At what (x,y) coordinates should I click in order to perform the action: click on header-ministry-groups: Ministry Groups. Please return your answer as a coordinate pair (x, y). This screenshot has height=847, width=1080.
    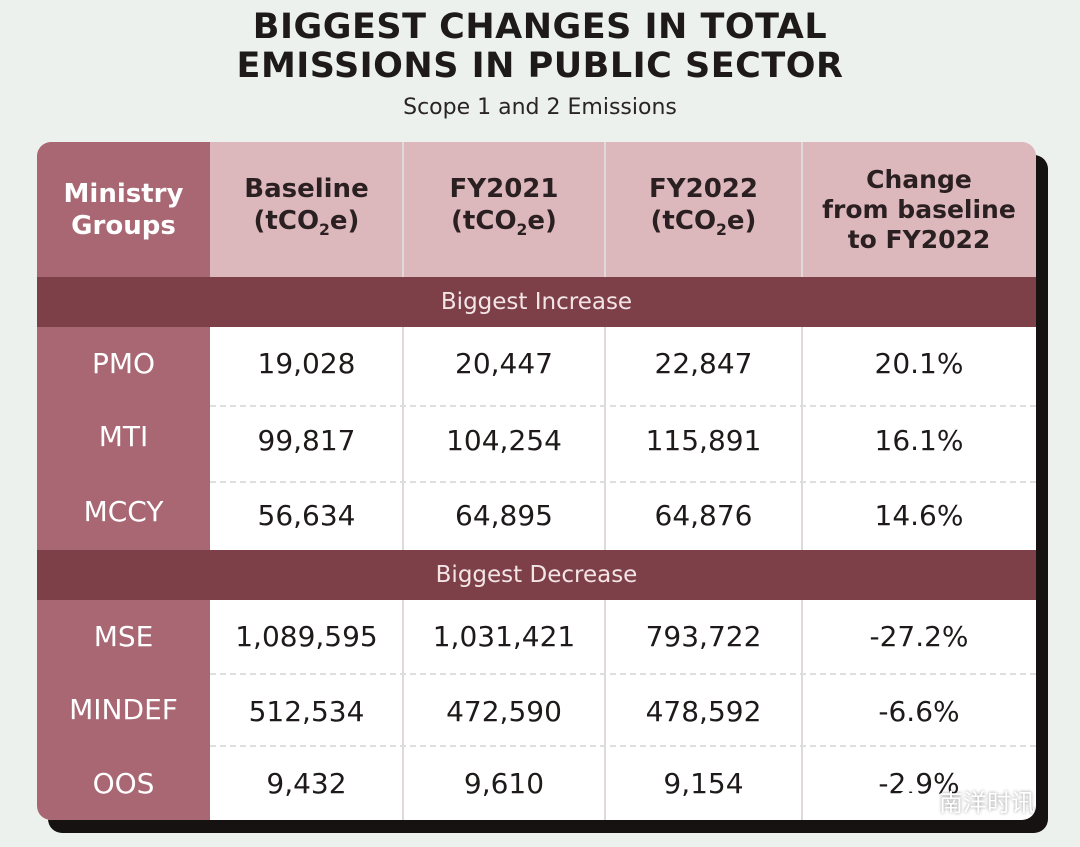
    Looking at the image, I should click on (123, 209).